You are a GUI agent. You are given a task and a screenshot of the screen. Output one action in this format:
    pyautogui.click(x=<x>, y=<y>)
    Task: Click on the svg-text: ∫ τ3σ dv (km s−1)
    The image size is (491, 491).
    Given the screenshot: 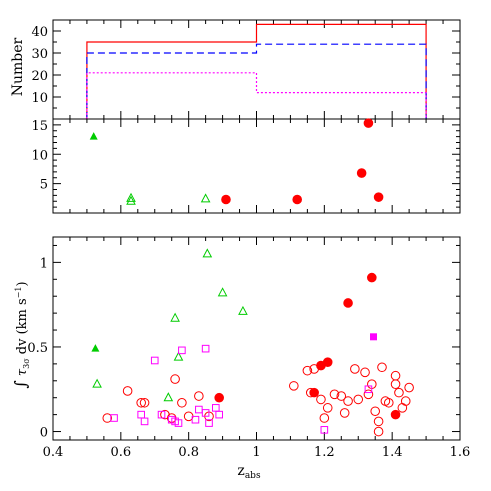 What is the action you would take?
    pyautogui.click(x=21, y=334)
    